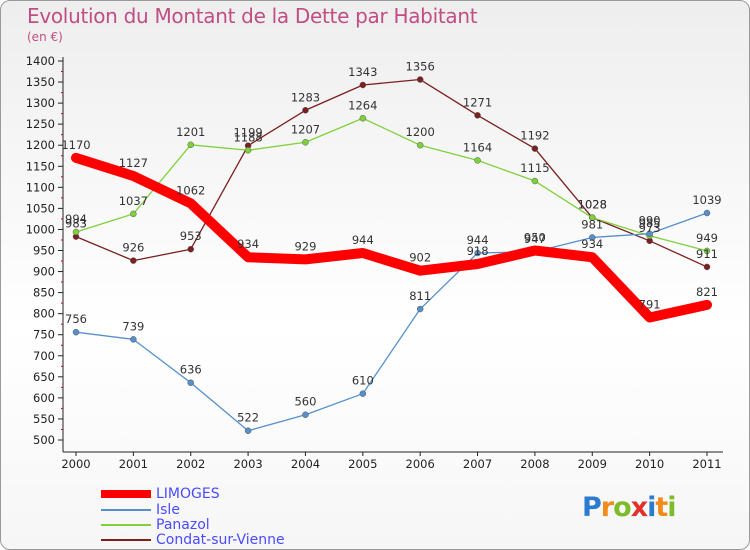 The image size is (750, 550). Describe the element at coordinates (305, 464) in the screenshot. I see `x-tick-label: 2004` at that location.